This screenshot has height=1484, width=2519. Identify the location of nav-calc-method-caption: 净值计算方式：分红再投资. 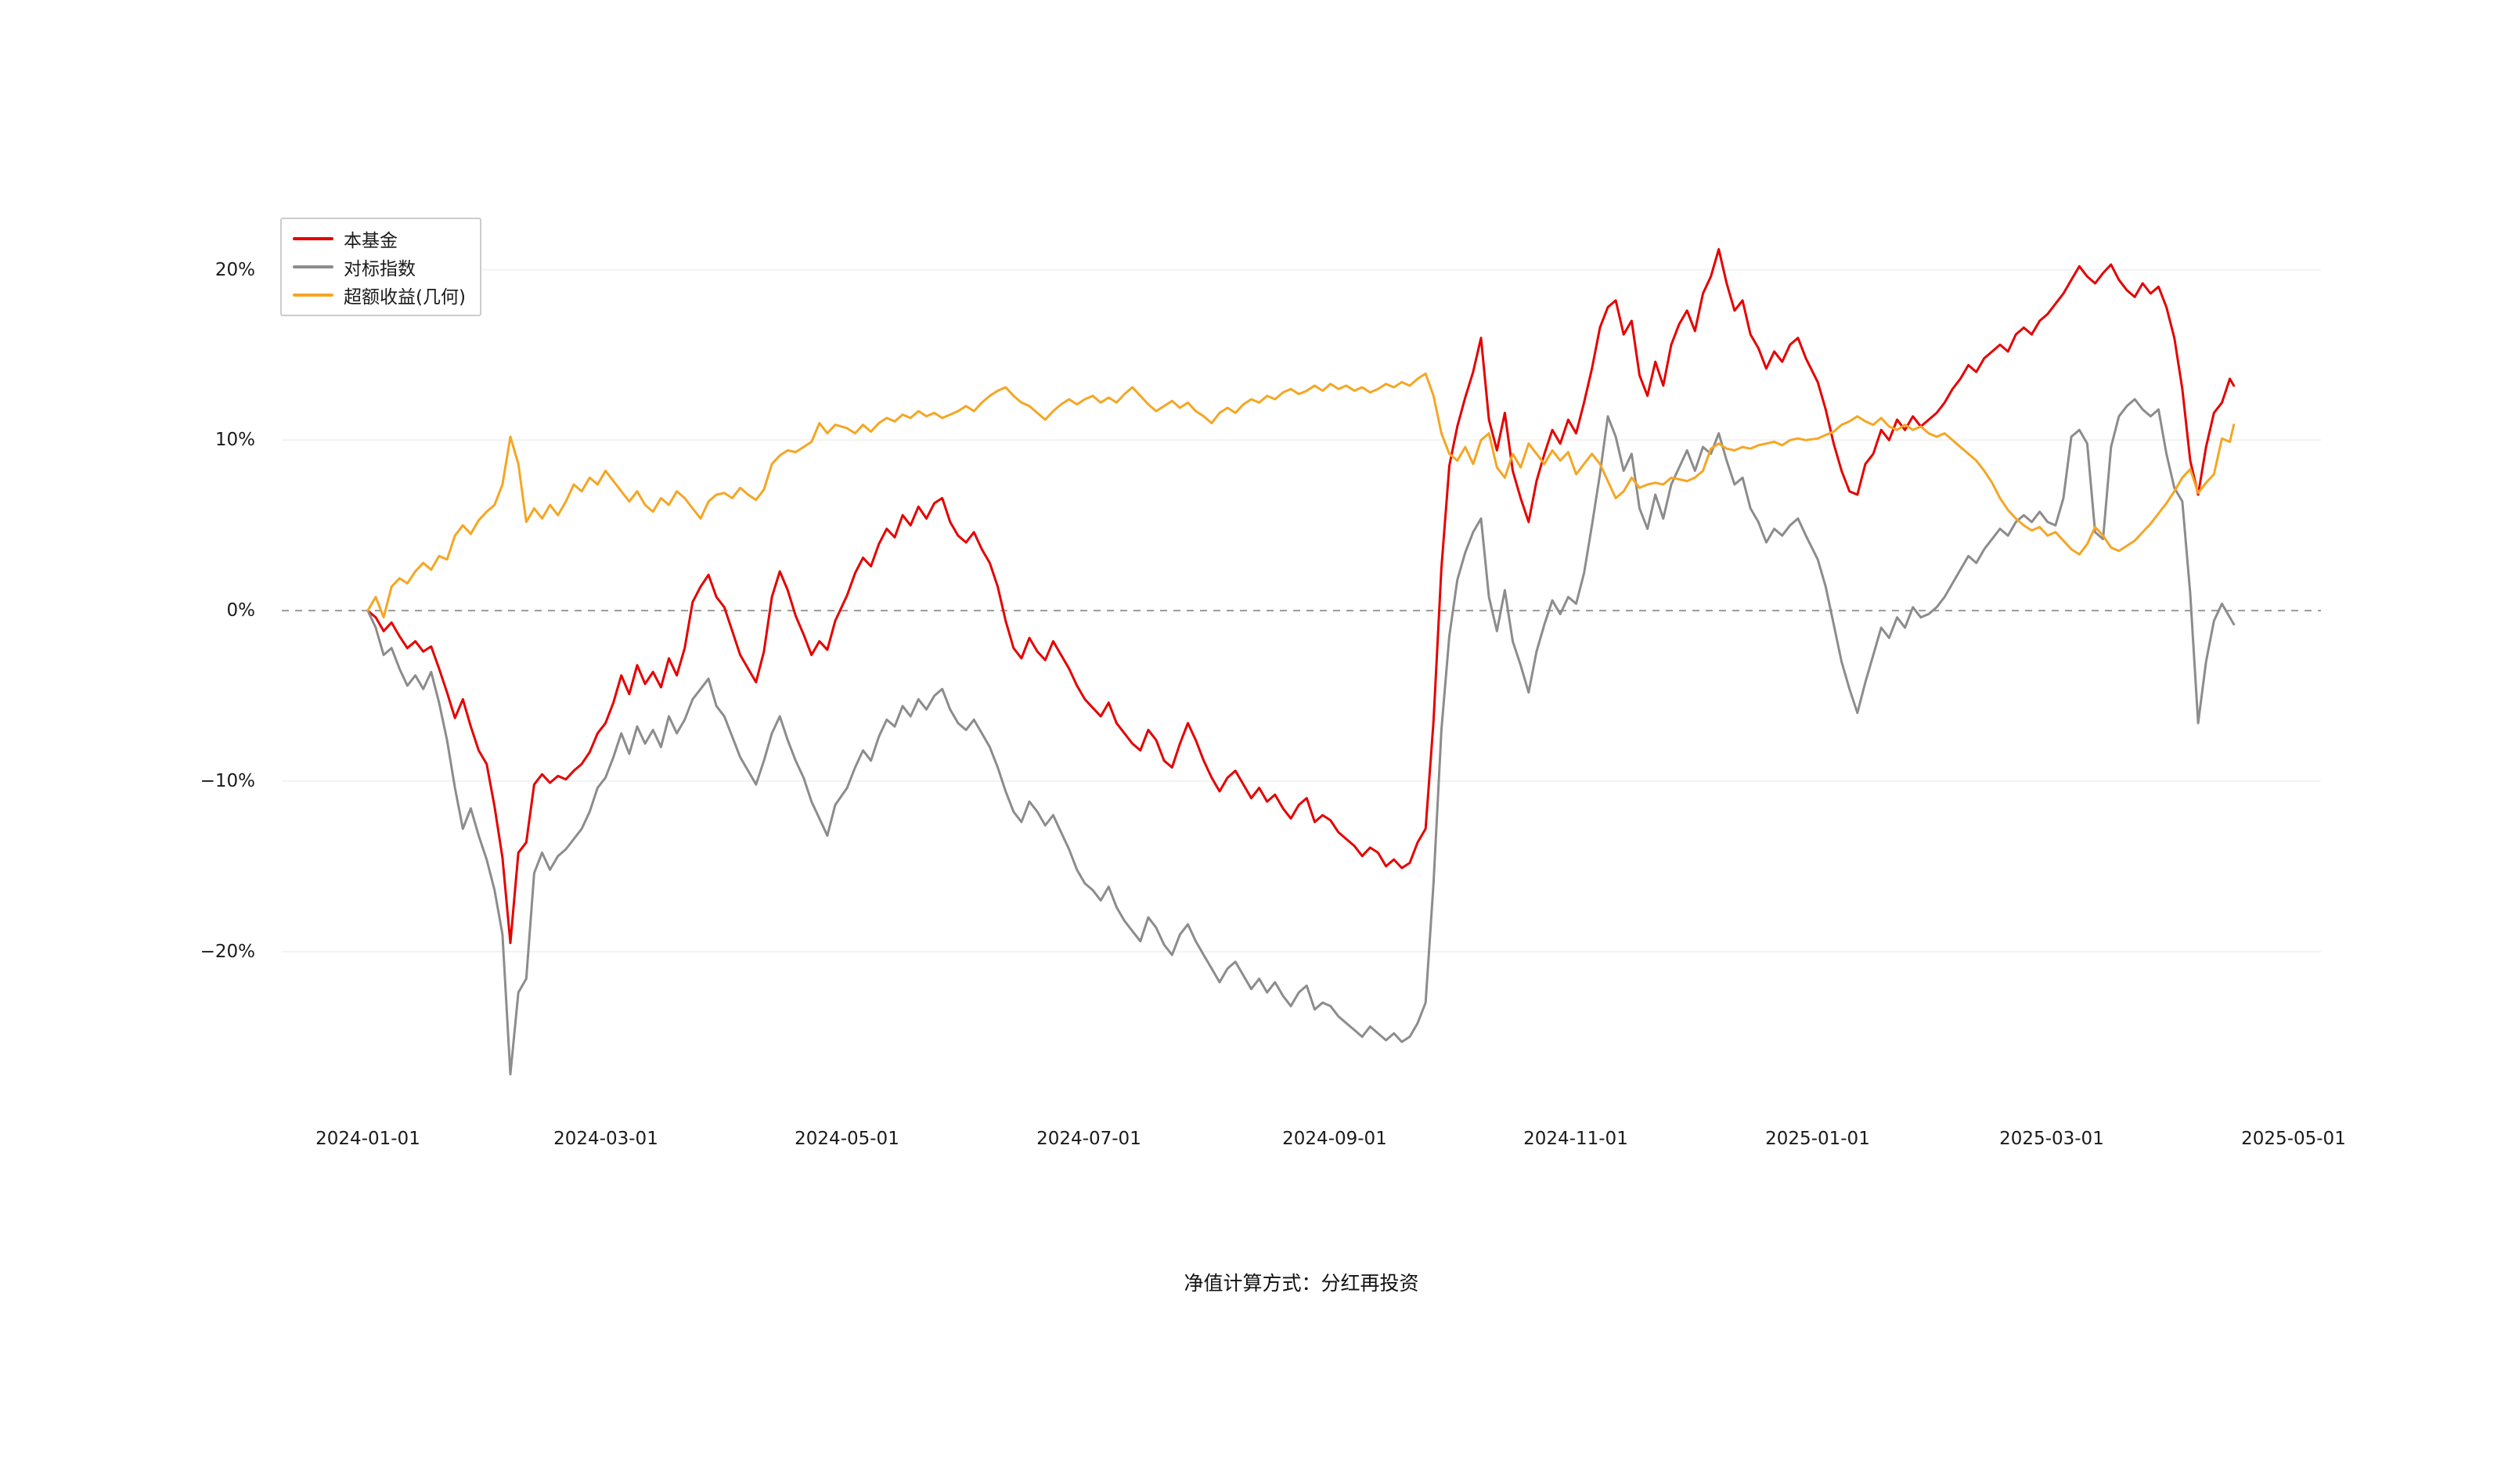
(1301, 1284).